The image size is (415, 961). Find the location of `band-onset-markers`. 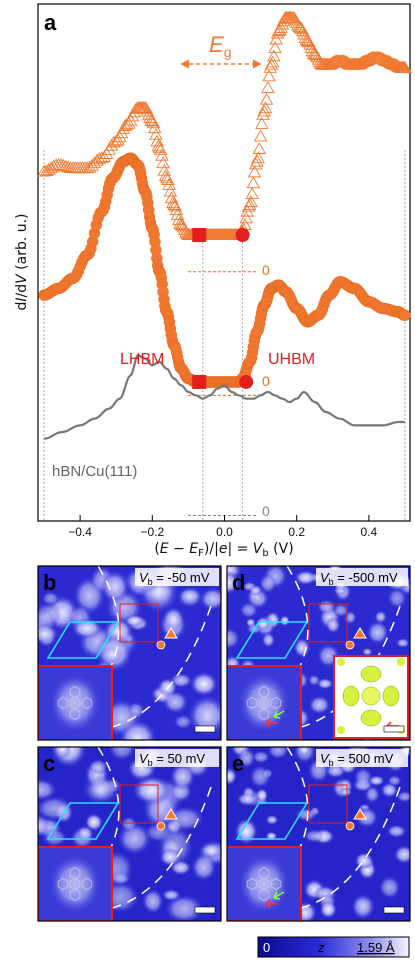

band-onset-markers is located at coordinates (223, 308).